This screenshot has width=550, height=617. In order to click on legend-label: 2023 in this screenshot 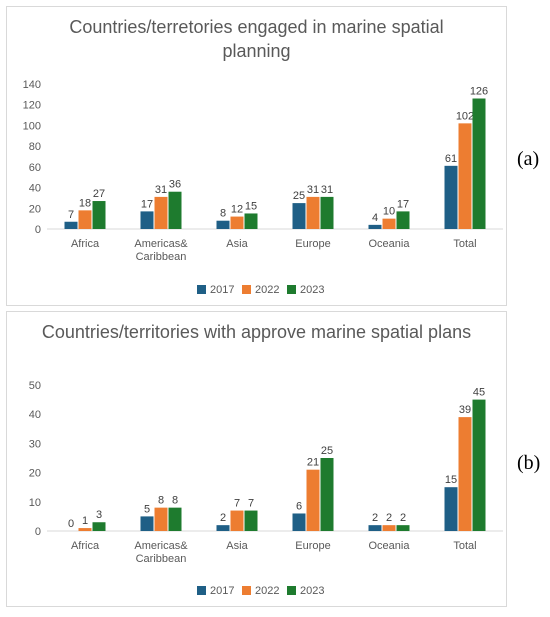, I will do `click(312, 290)`.